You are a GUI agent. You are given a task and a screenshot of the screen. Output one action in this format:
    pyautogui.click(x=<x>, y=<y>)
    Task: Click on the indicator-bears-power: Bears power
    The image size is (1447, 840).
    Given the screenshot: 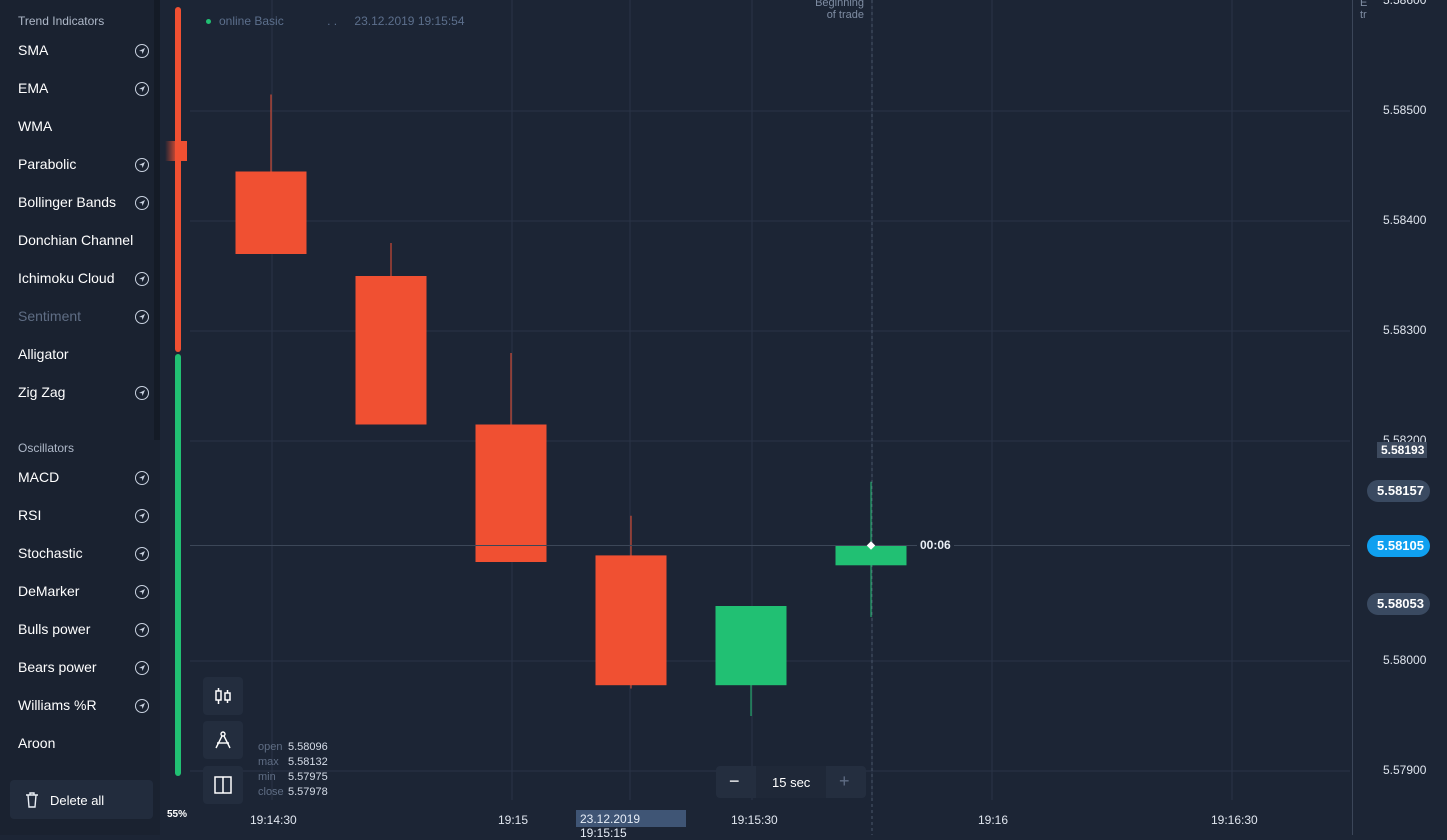 What is the action you would take?
    pyautogui.click(x=77, y=668)
    